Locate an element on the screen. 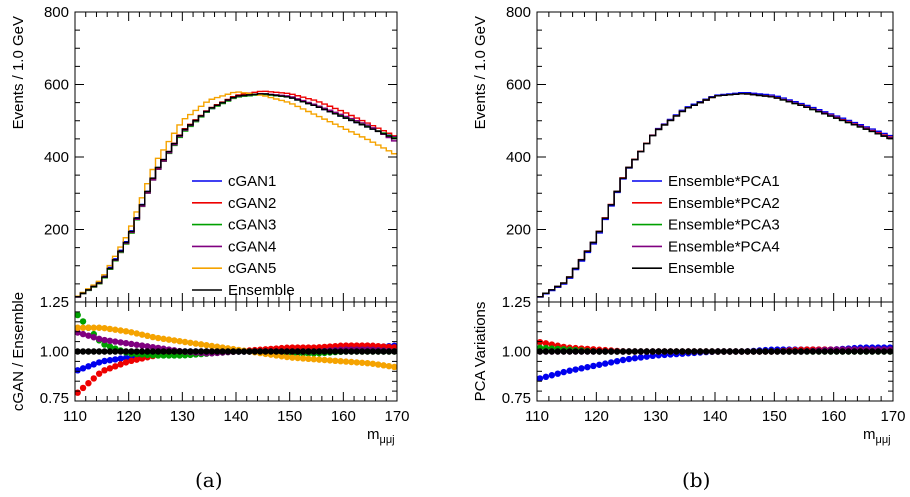 Image resolution: width=910 pixels, height=497 pixels. x-tick-label: 110 is located at coordinates (537, 416).